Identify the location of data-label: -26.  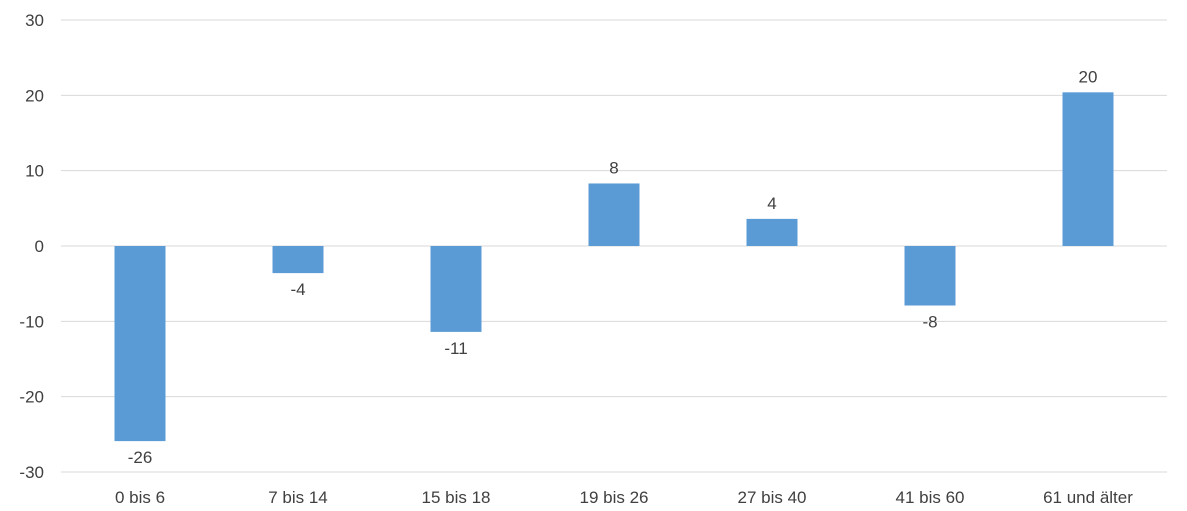
(140, 457).